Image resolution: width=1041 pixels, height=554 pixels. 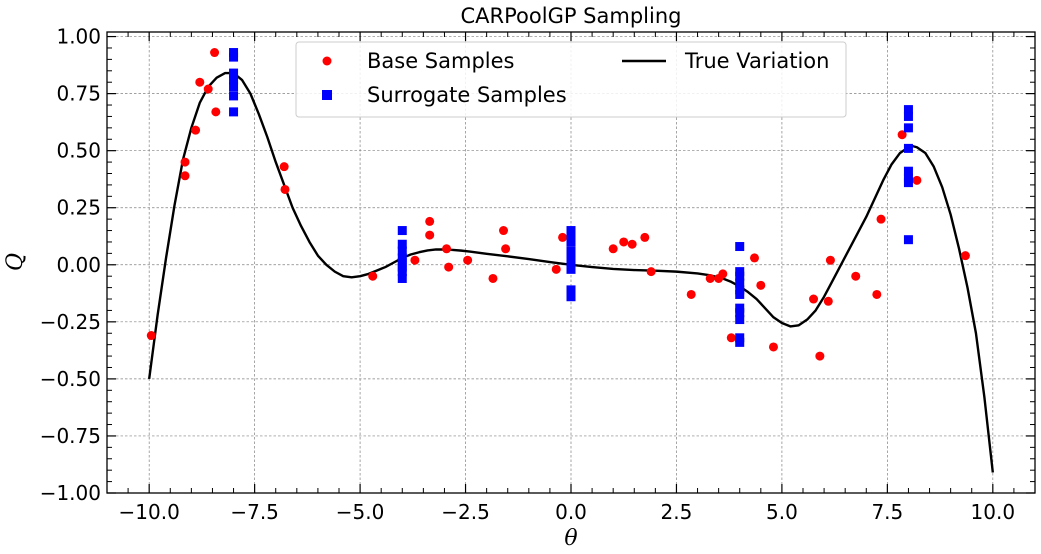 What do you see at coordinates (570, 538) in the screenshot?
I see `x-axis-label: θ` at bounding box center [570, 538].